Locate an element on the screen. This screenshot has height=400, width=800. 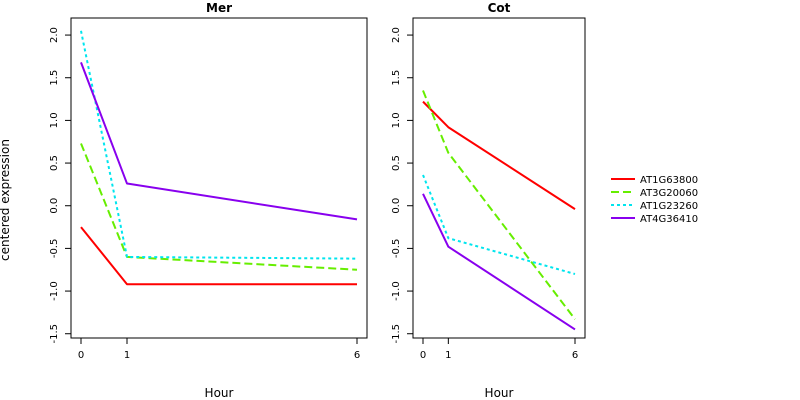
series-line-at1g23260 is located at coordinates (499, 224).